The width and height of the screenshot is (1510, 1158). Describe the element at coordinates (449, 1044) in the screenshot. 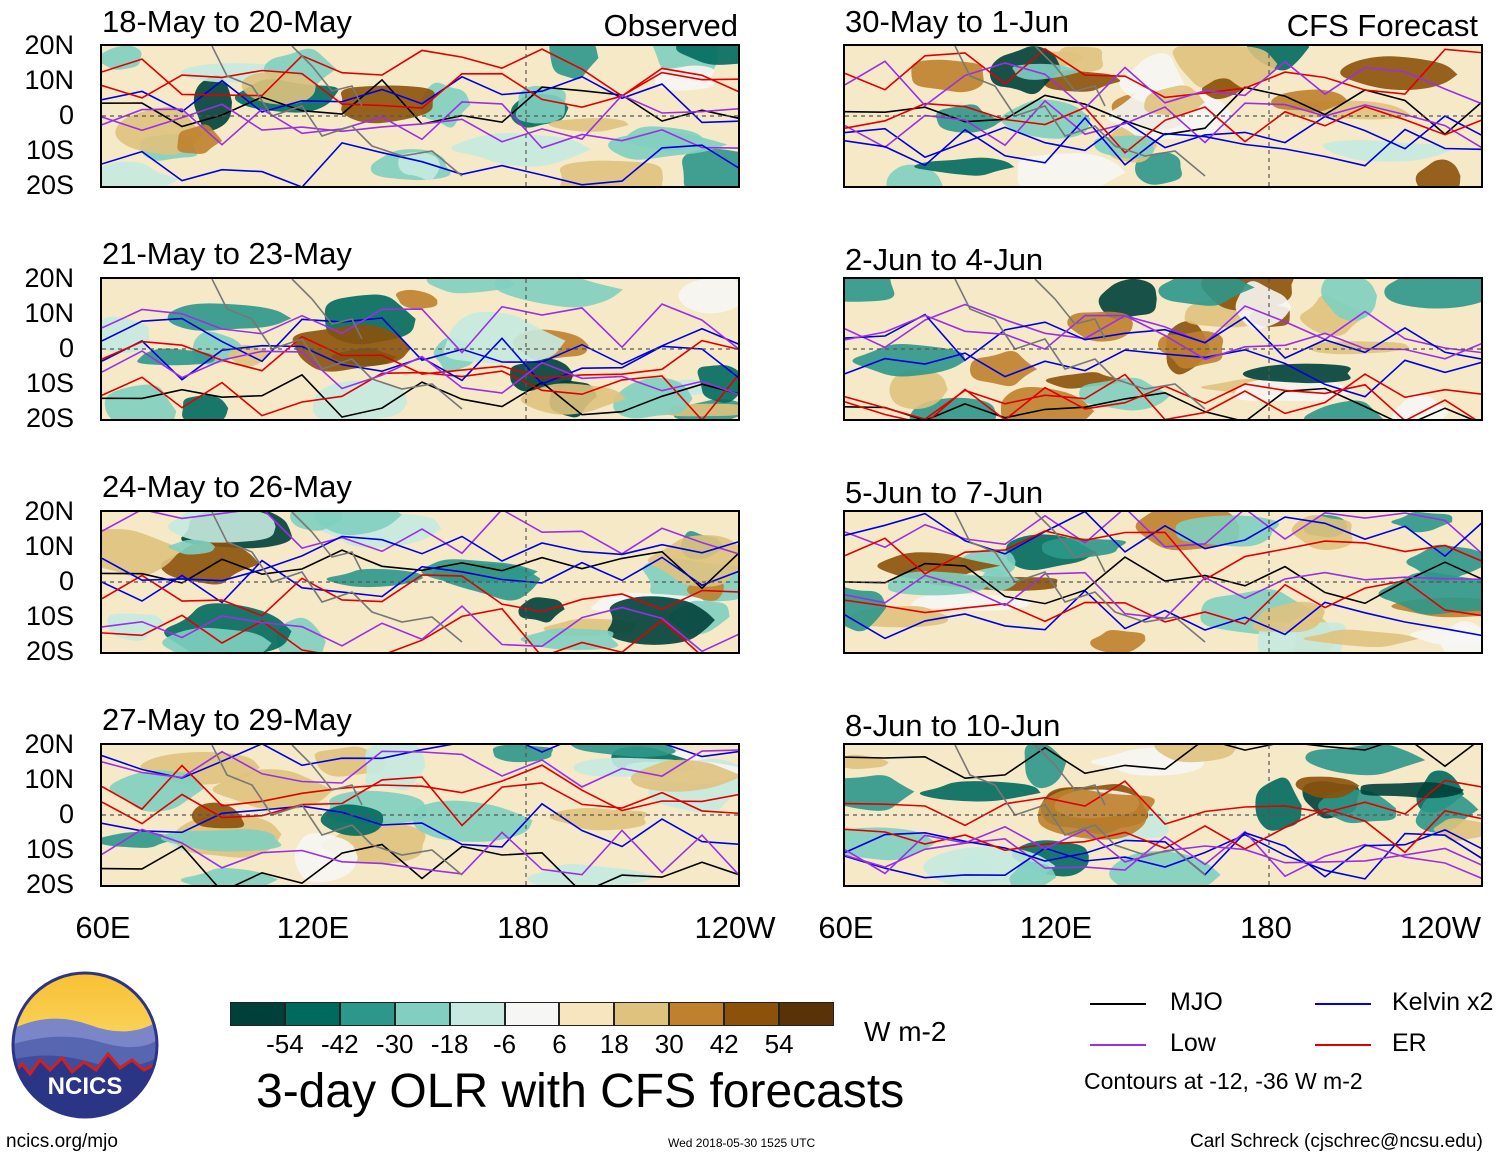

I see `colorbar-tick: -18` at that location.